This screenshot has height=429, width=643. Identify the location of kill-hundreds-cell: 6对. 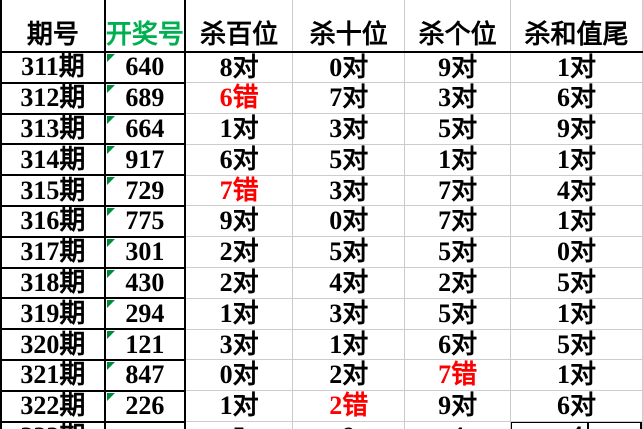
(239, 160).